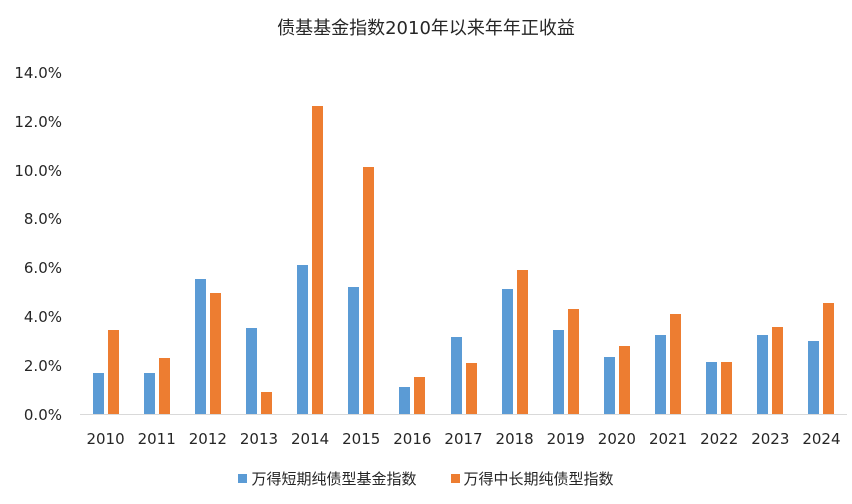  Describe the element at coordinates (243, 478) in the screenshot. I see `legend-swatch-blue-icon` at that location.